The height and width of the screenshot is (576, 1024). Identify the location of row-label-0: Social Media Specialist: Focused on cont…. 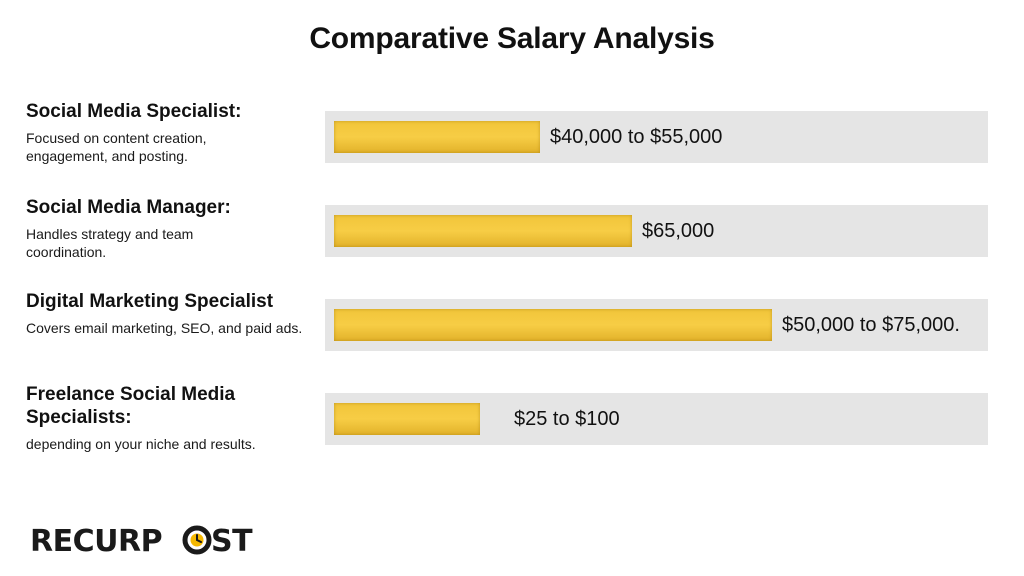
(171, 132).